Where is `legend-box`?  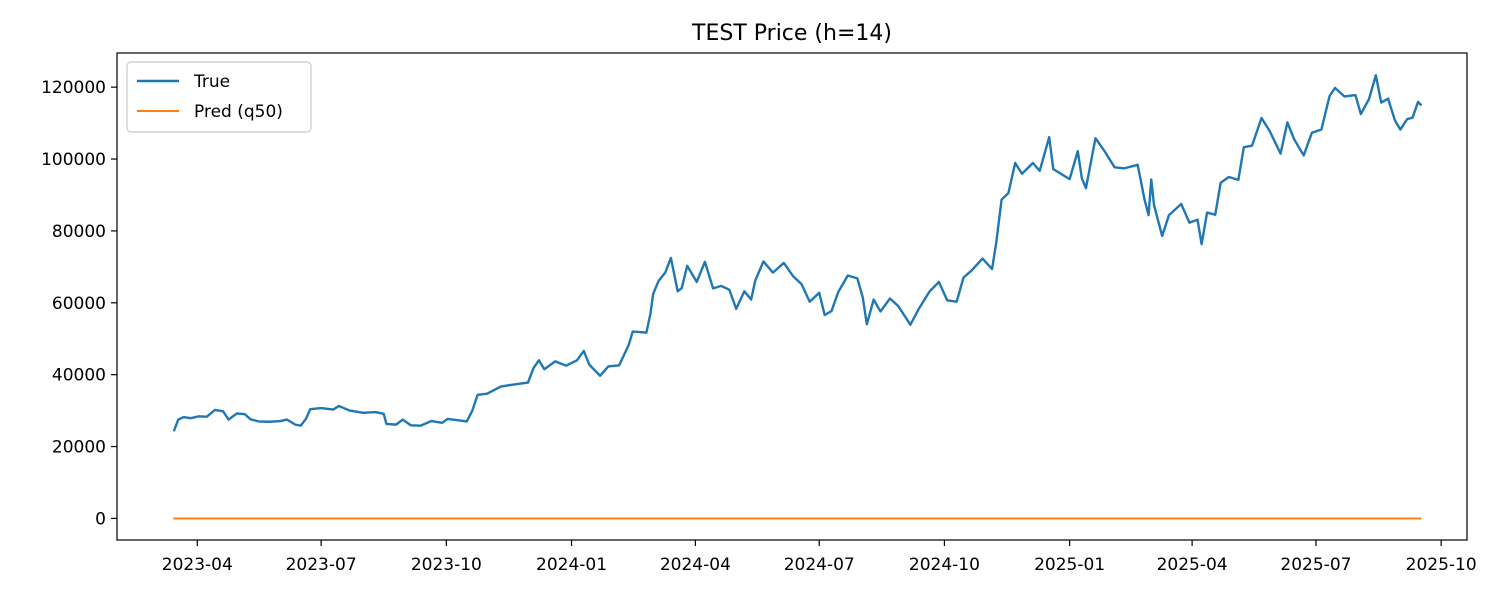 legend-box is located at coordinates (219, 97).